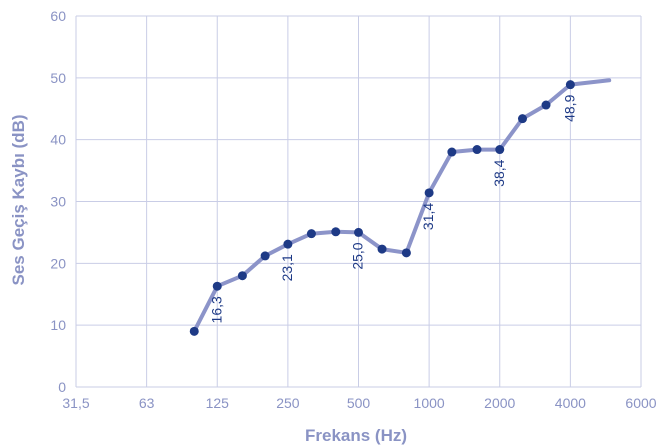 The image size is (661, 448). Describe the element at coordinates (640, 403) in the screenshot. I see `x-tick-label: 6000` at that location.